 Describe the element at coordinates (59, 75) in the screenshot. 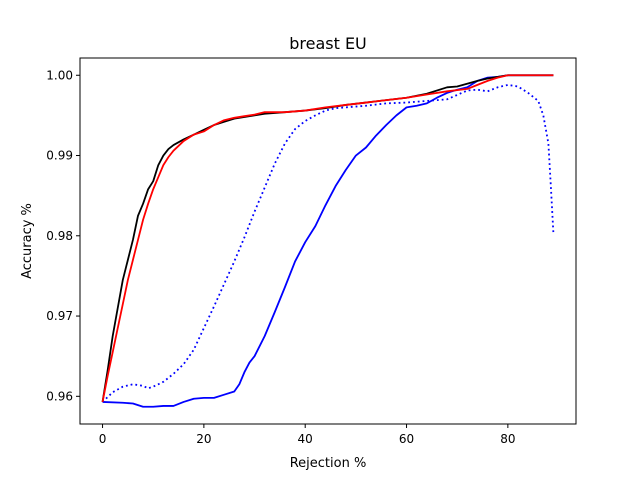

I see `y-tick-label: 1.00` at that location.